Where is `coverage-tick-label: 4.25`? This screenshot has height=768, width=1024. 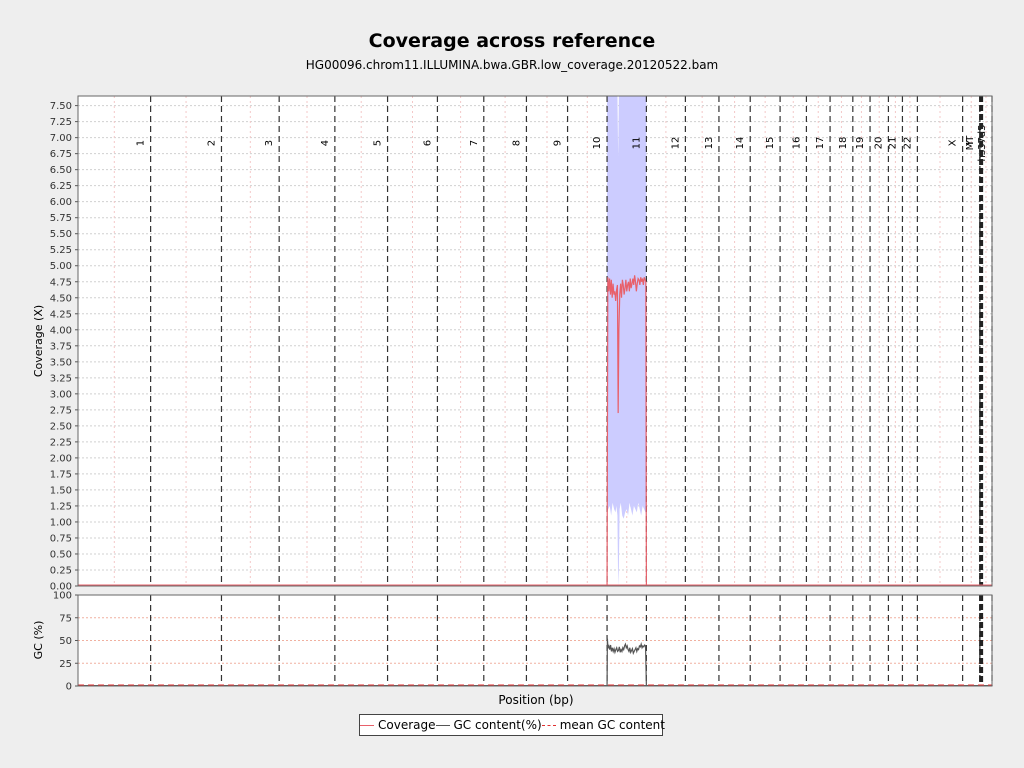
coverage-tick-label: 4.25 is located at coordinates (61, 314).